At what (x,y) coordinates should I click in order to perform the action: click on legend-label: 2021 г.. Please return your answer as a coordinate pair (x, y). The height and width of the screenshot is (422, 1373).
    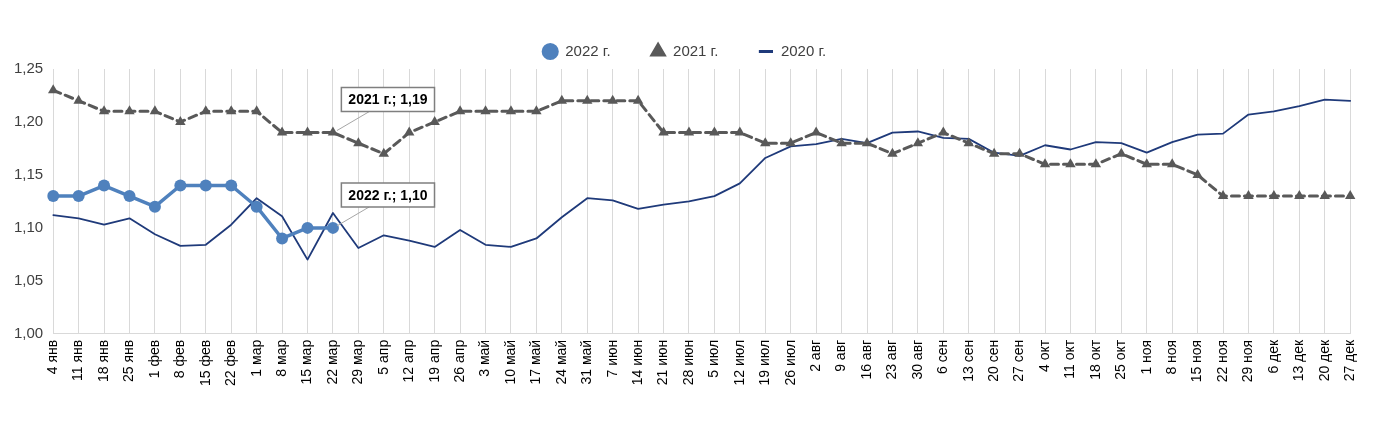
    Looking at the image, I should click on (696, 50).